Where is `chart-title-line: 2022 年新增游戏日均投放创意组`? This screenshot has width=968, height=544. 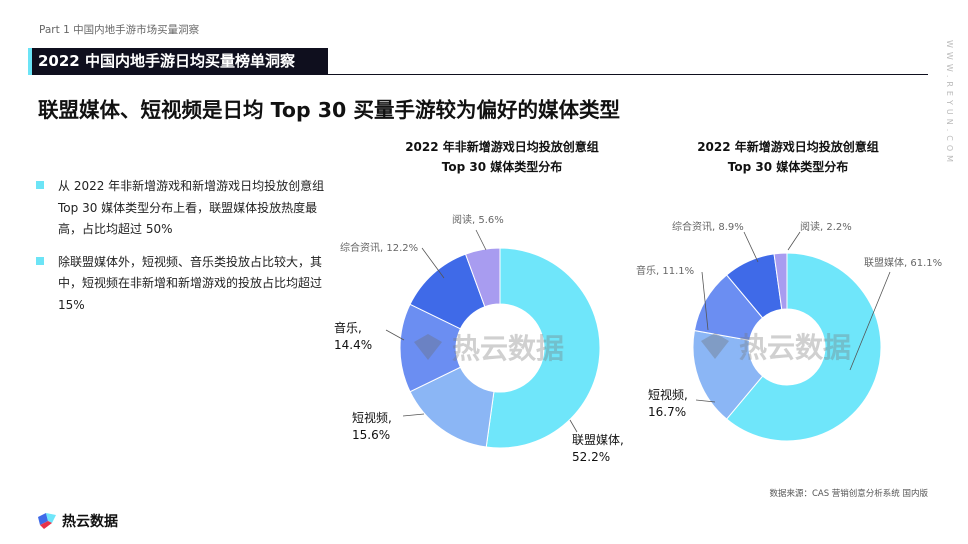
chart-title-line: 2022 年新增游戏日均投放创意组 is located at coordinates (788, 147).